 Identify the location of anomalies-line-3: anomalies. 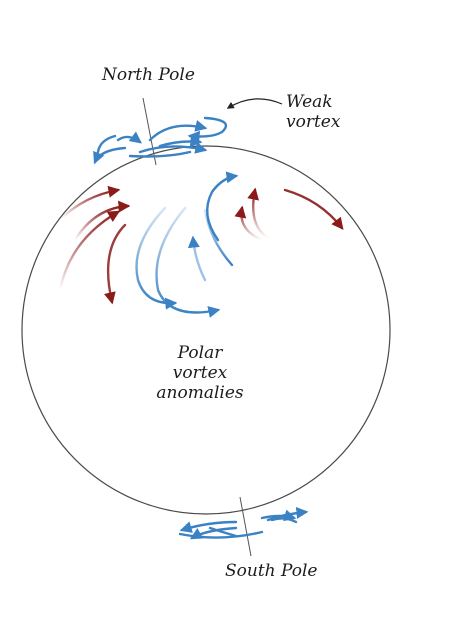
(200, 393).